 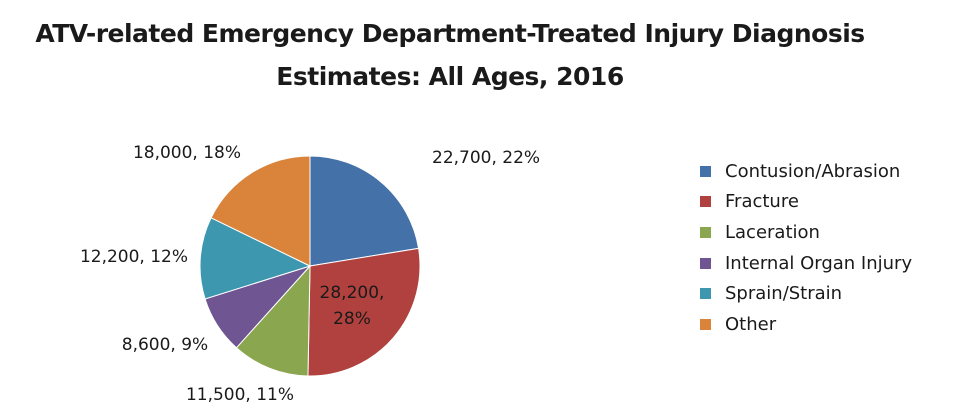 What do you see at coordinates (240, 395) in the screenshot?
I see `data-label-laceration: 11,500, 11%` at bounding box center [240, 395].